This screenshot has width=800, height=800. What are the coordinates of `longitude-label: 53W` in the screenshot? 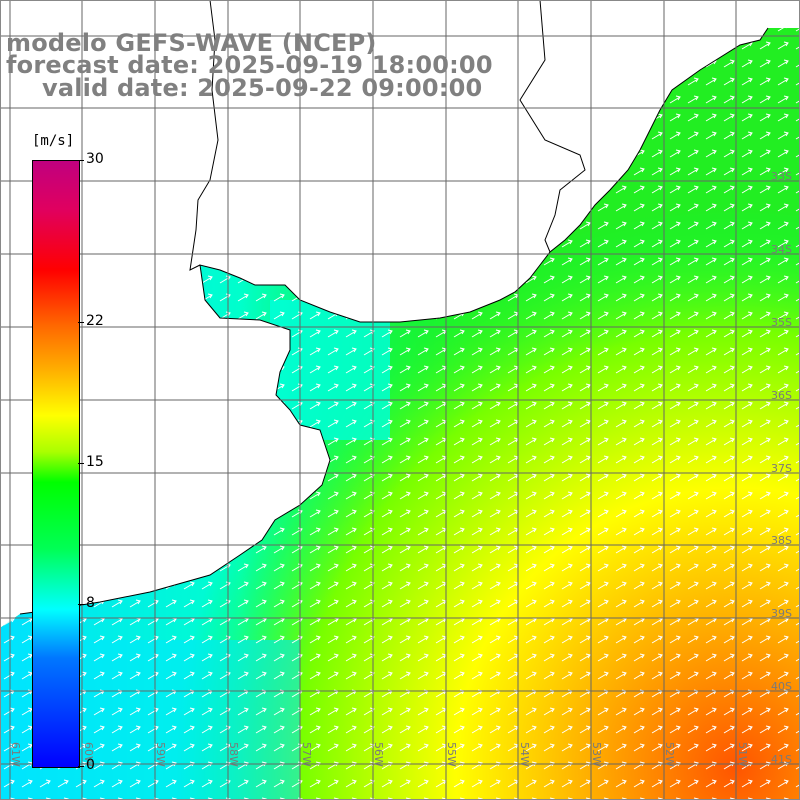 It's located at (596, 754).